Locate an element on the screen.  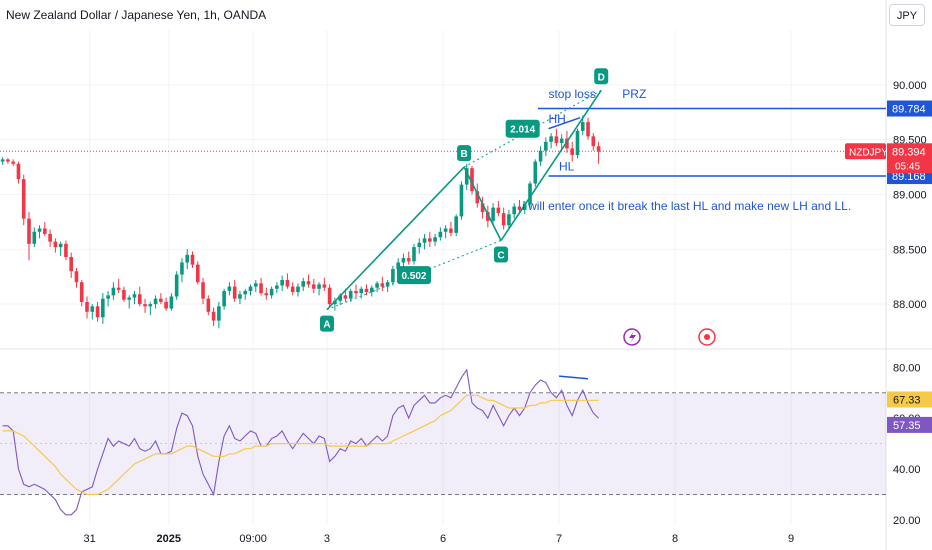
point-label: C is located at coordinates (500, 256).